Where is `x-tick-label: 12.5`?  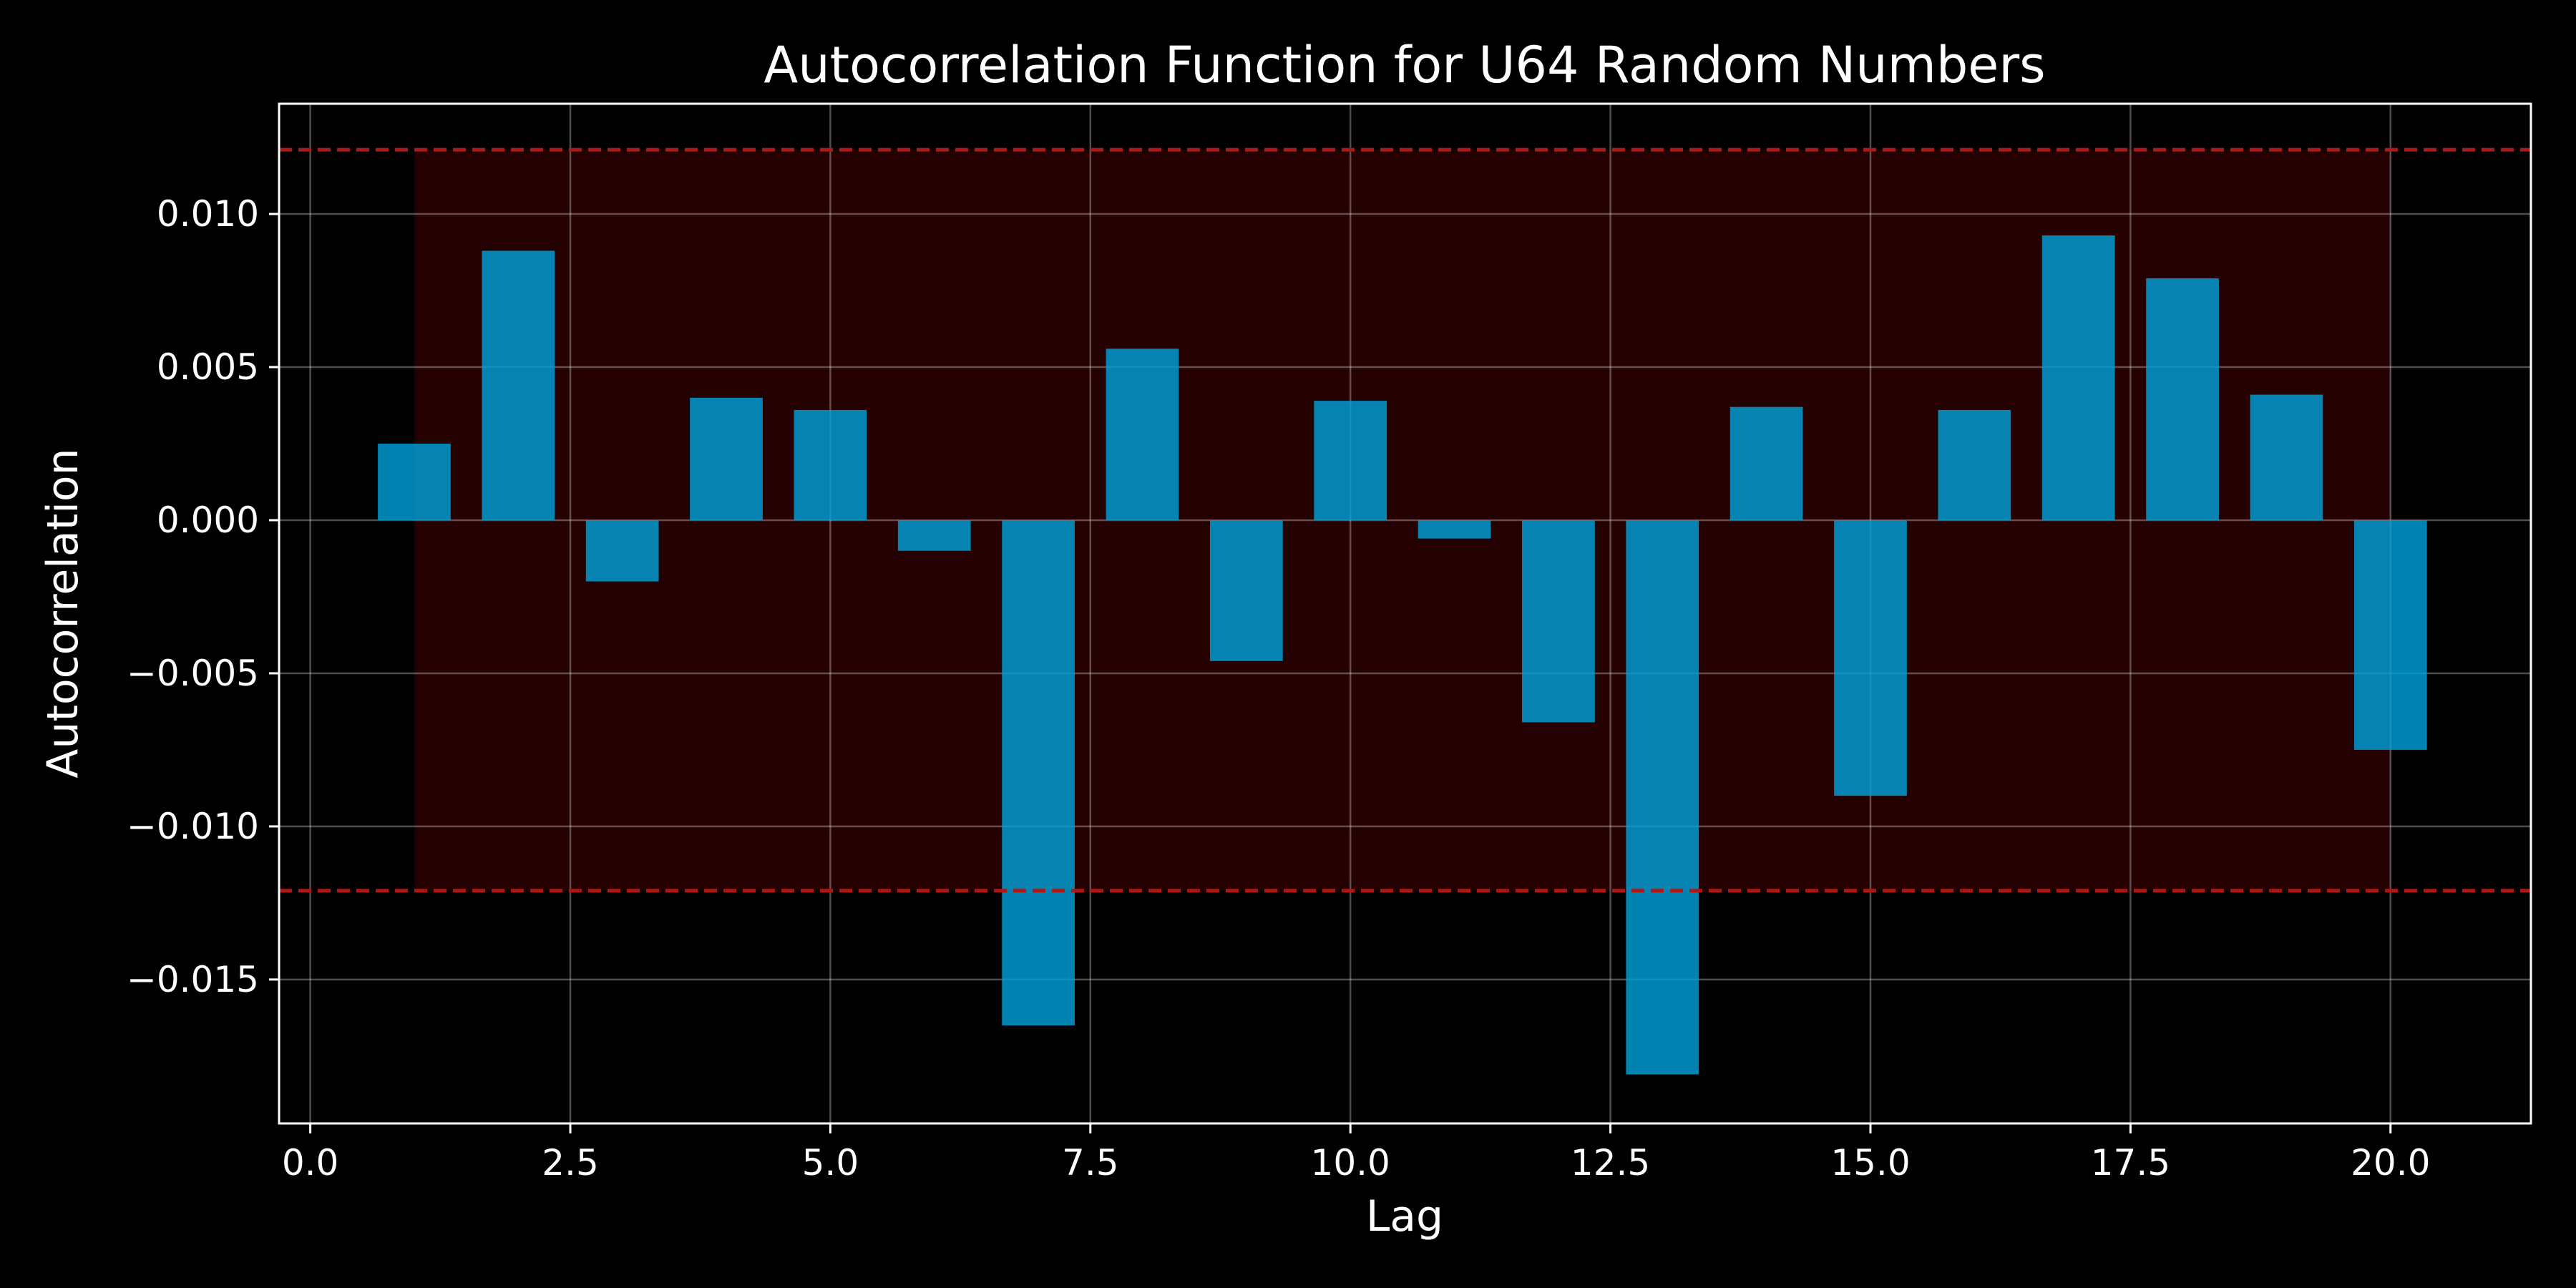 x-tick-label: 12.5 is located at coordinates (1610, 1163).